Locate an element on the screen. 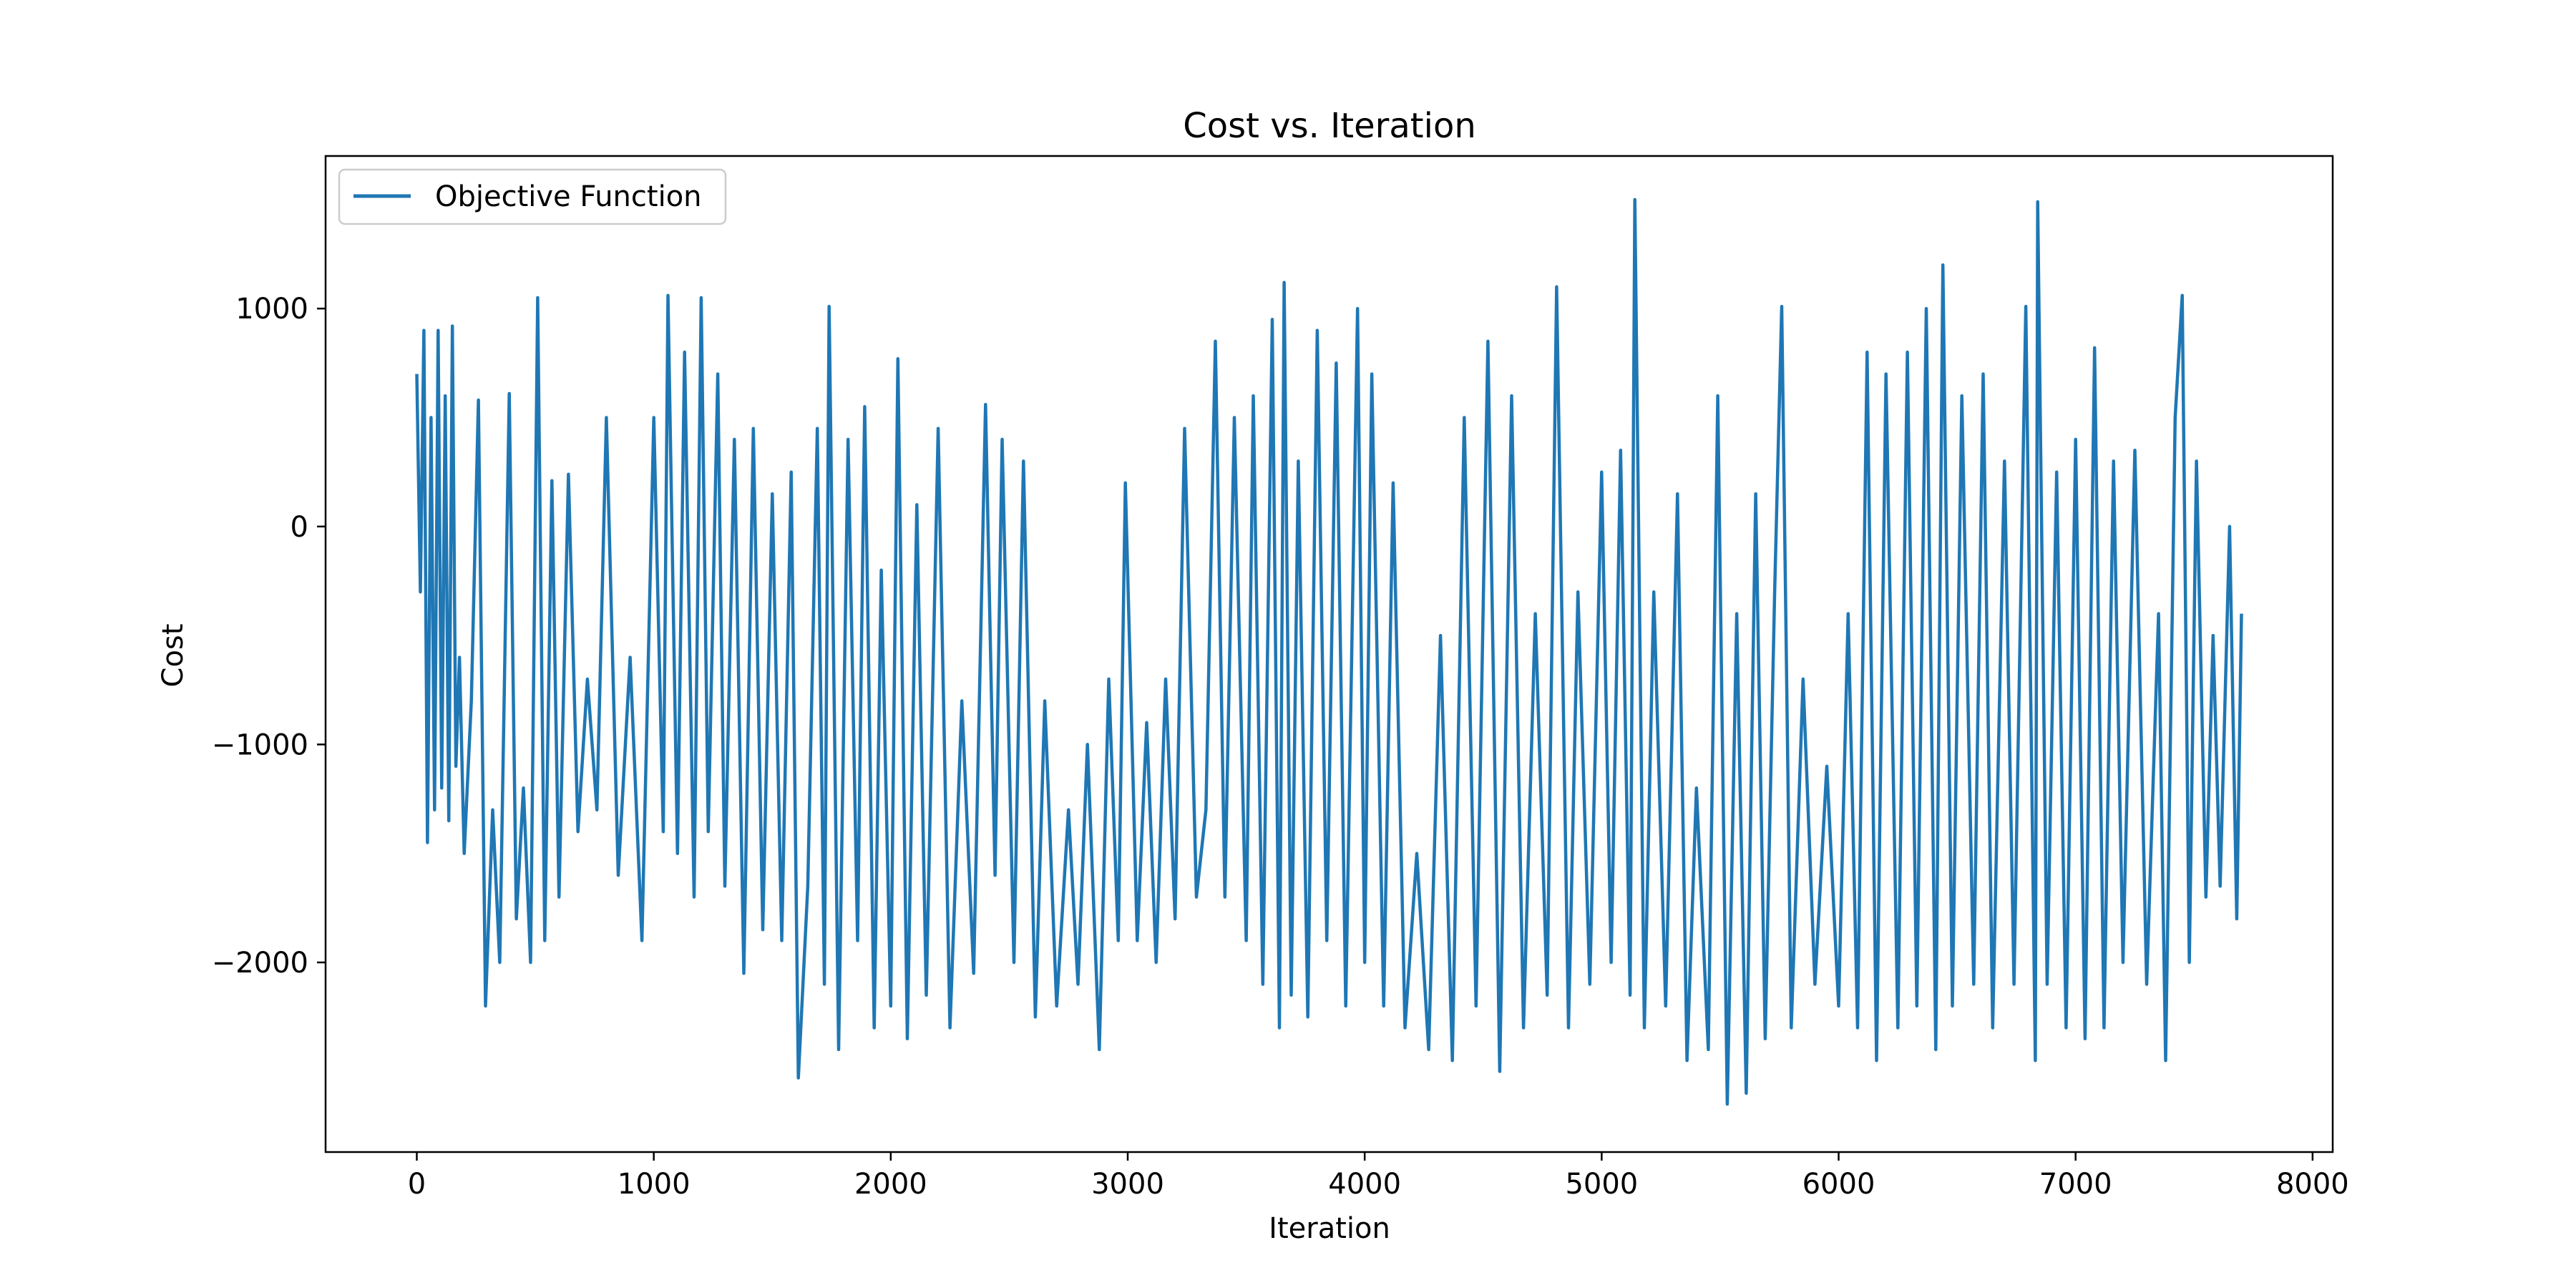 The width and height of the screenshot is (2576, 1288). y-tick-label: 0 is located at coordinates (299, 527).